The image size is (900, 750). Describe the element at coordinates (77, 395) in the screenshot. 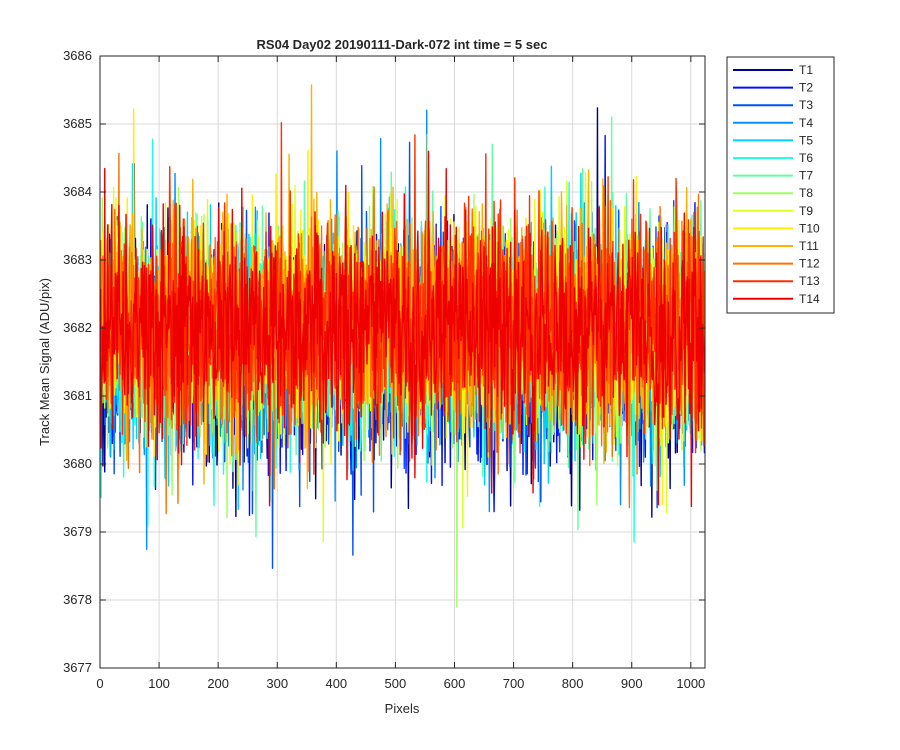

I see `y-tick-label: 3681` at that location.